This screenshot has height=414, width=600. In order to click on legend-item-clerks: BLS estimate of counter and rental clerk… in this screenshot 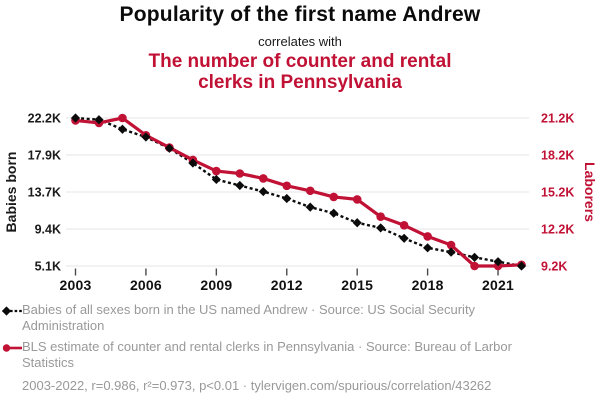, I will do `click(288, 354)`.